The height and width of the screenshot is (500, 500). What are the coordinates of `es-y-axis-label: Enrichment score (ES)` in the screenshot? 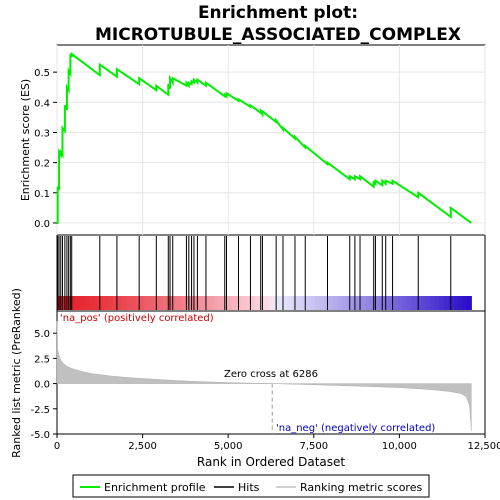 It's located at (25, 140).